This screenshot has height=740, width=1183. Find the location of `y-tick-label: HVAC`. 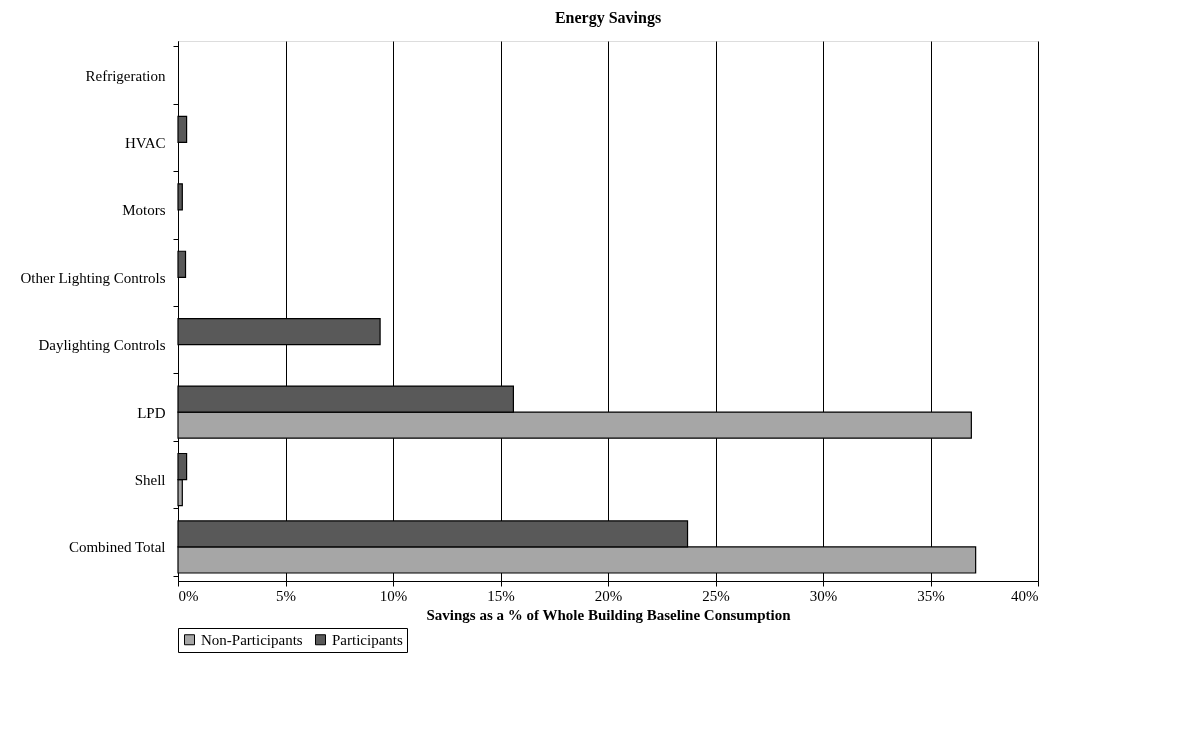

y-tick-label: HVAC is located at coordinates (145, 142).